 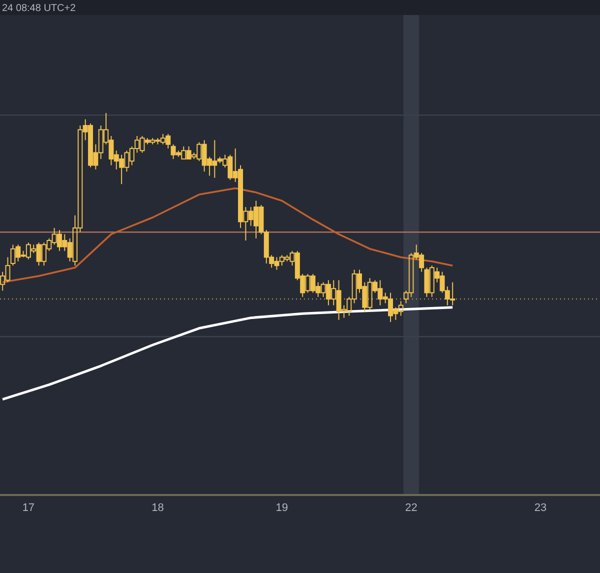 I want to click on x-tick-label: 22, so click(x=411, y=508).